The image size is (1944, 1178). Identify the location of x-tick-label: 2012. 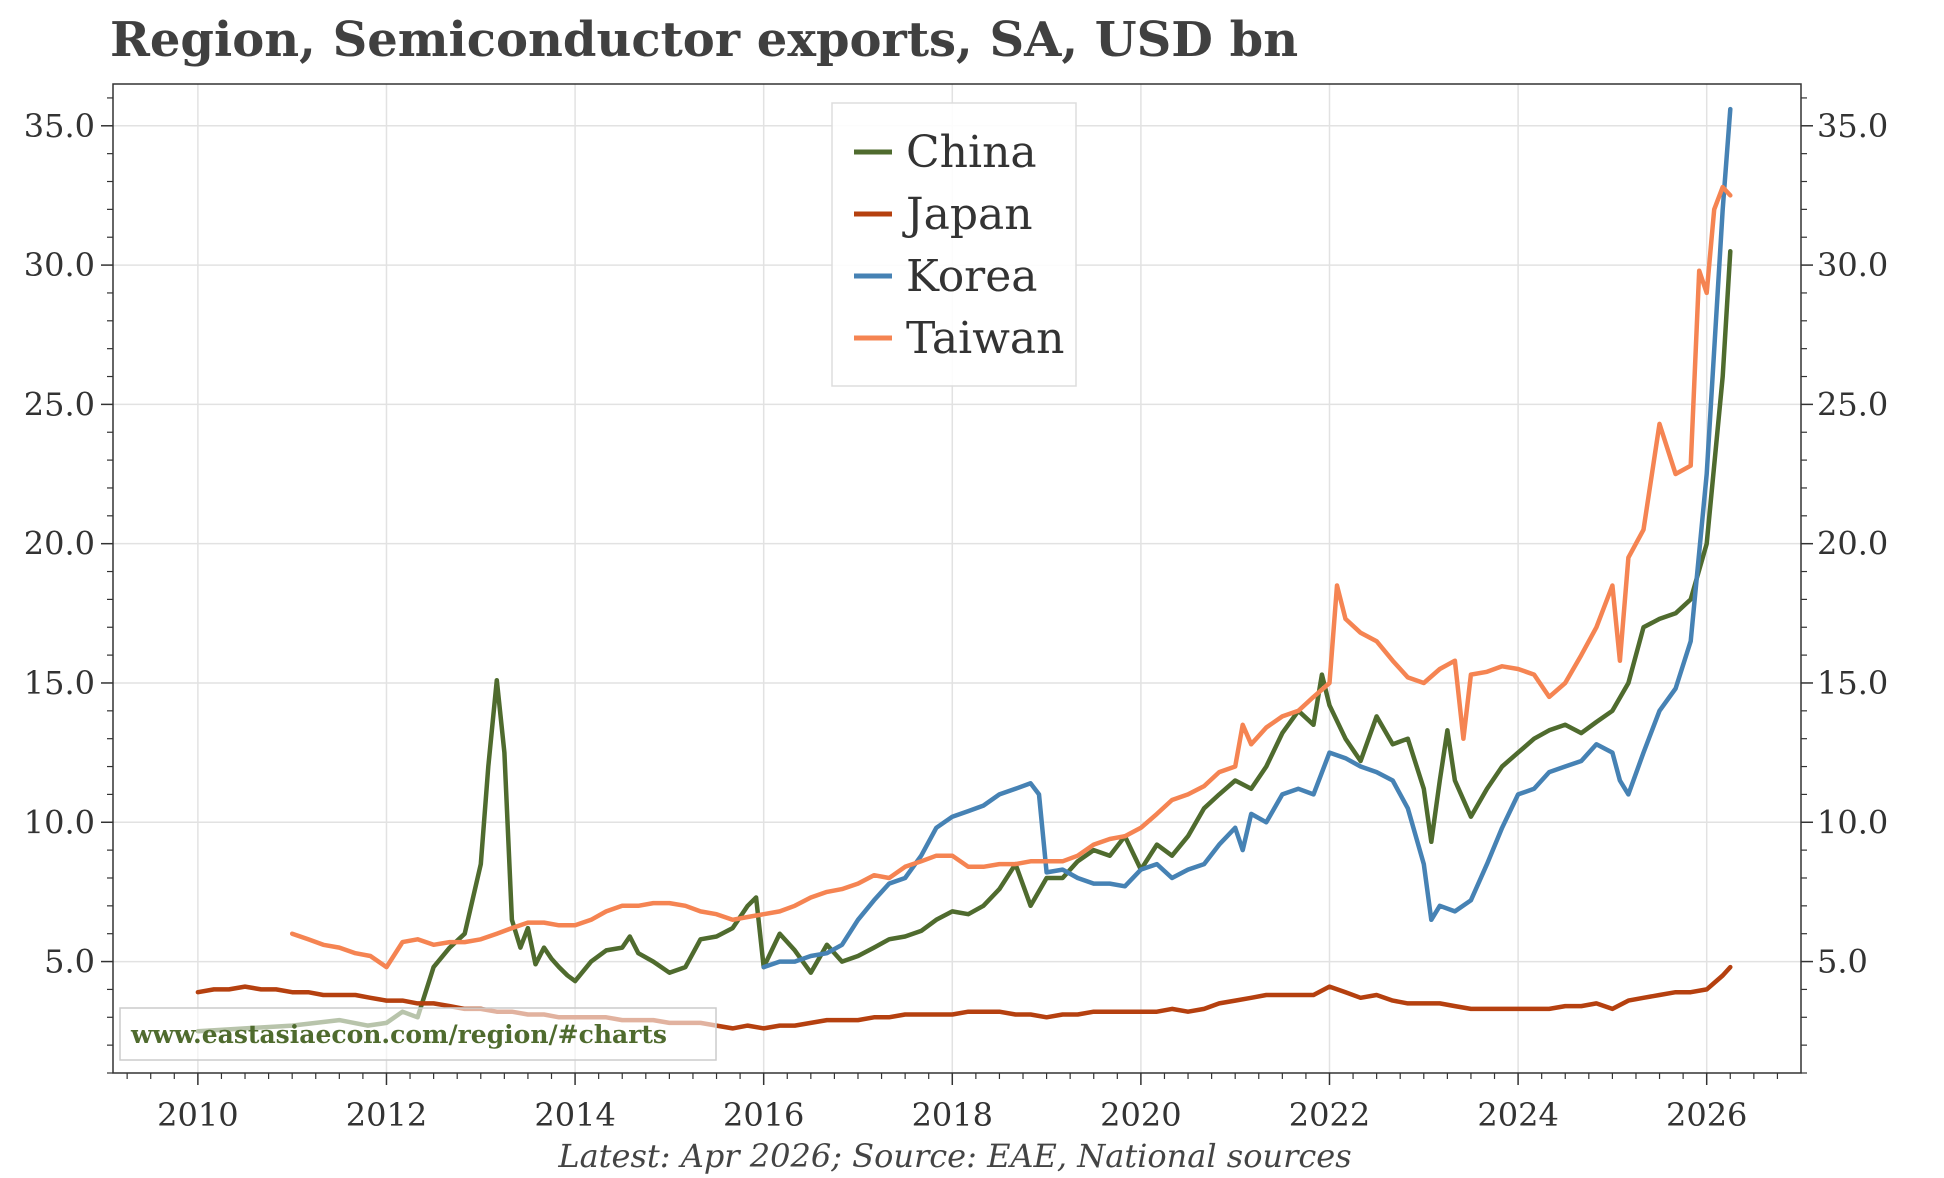
(386, 1115).